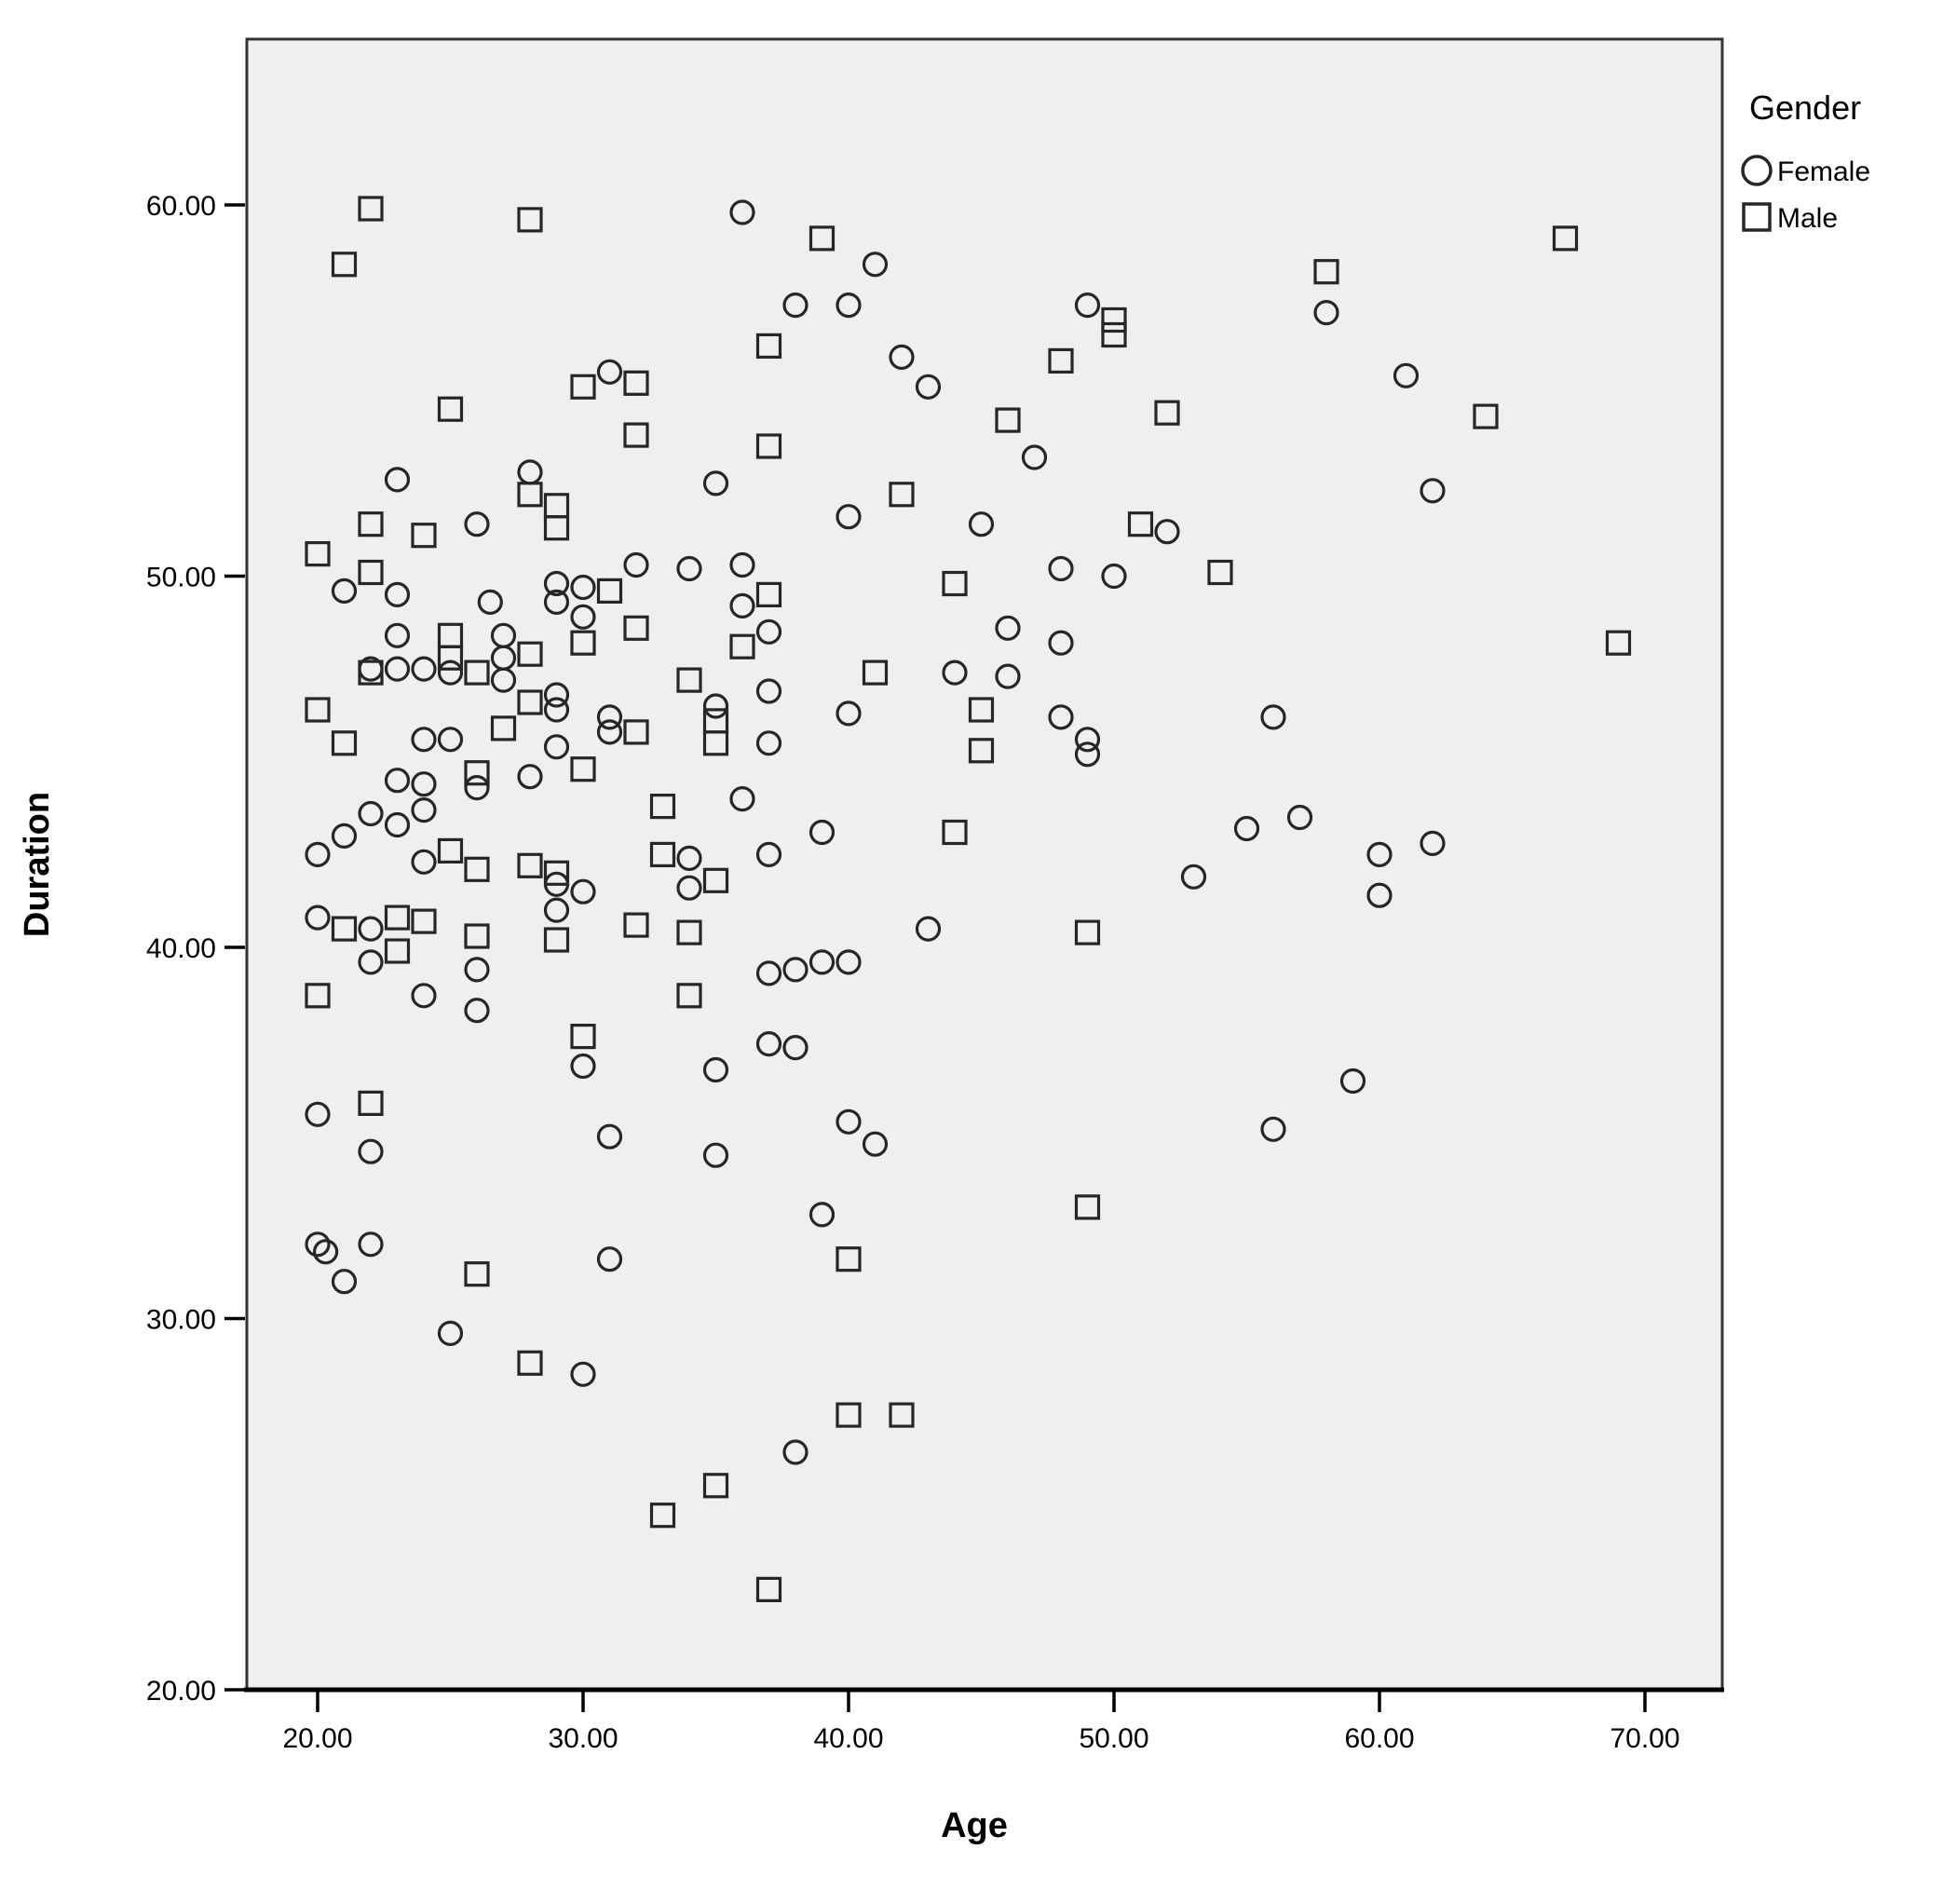 This screenshot has height=1904, width=1943. What do you see at coordinates (1757, 170) in the screenshot?
I see `female-circle-icon` at bounding box center [1757, 170].